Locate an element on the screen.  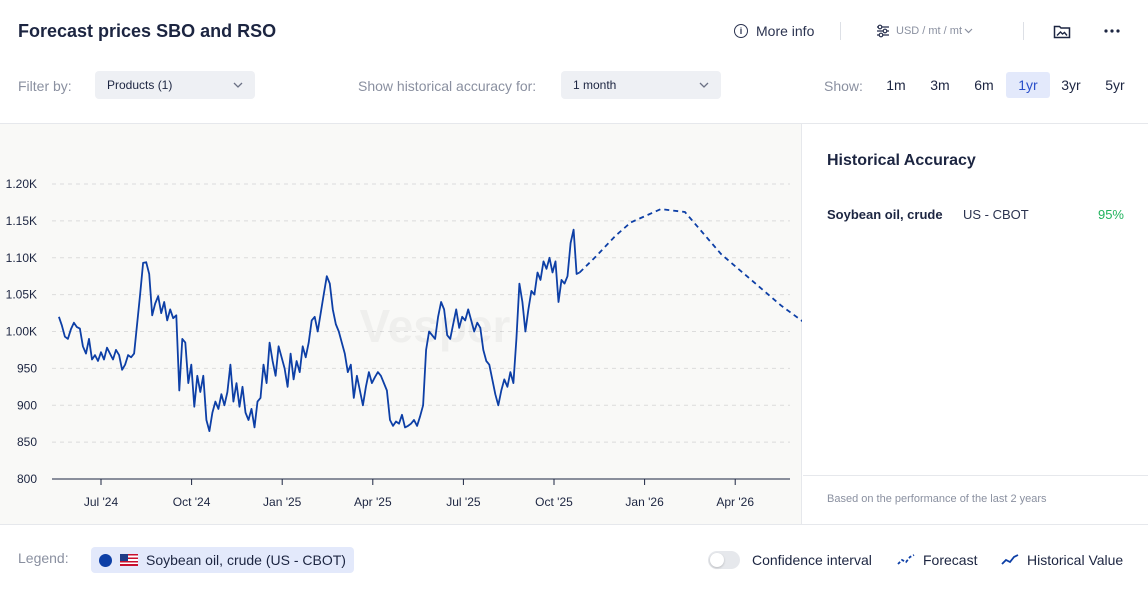
page-title: Forecast prices SBO and RSO is located at coordinates (147, 31).